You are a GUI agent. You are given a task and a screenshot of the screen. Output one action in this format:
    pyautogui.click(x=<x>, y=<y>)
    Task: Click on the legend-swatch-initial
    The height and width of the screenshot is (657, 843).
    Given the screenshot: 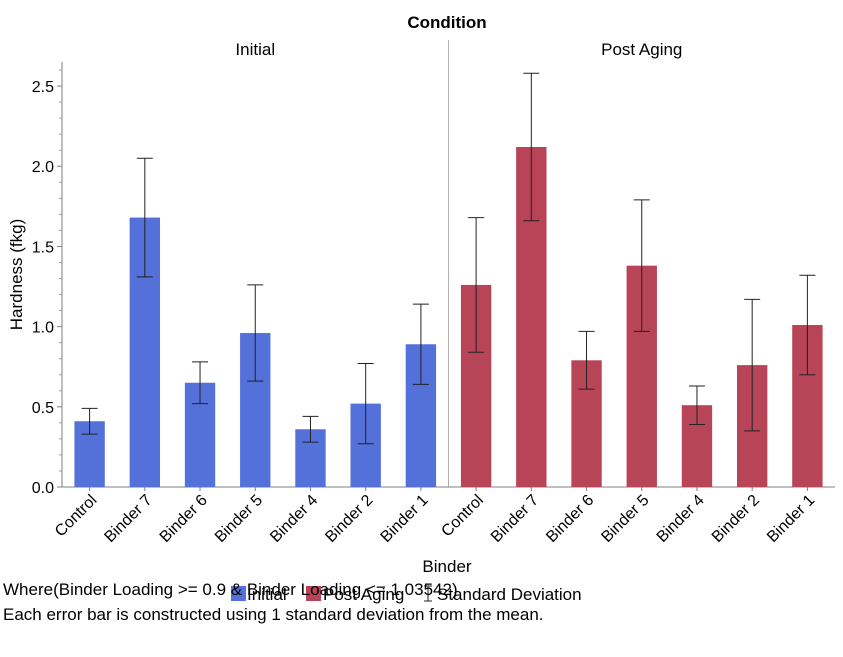 What is the action you would take?
    pyautogui.click(x=238, y=593)
    